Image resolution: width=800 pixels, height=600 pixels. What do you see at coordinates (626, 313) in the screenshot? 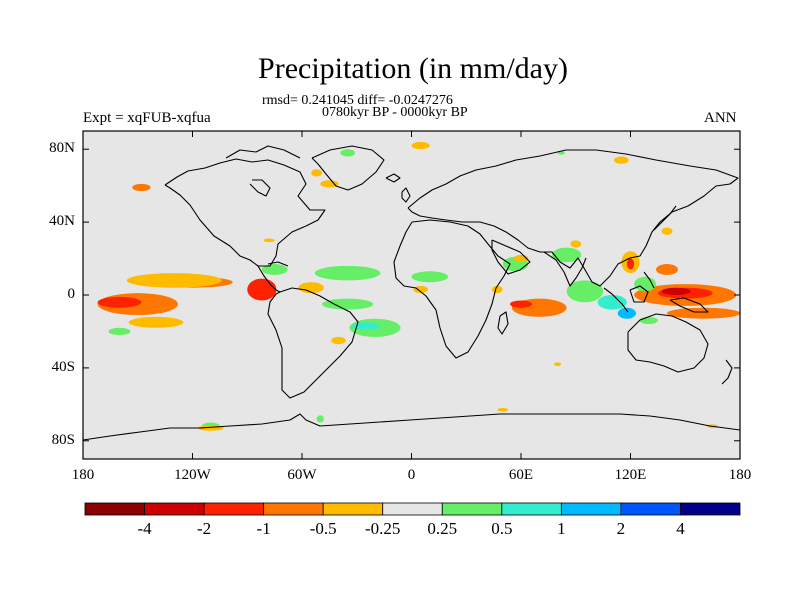
I see `anomaly-maritime-continent-blue` at bounding box center [626, 313].